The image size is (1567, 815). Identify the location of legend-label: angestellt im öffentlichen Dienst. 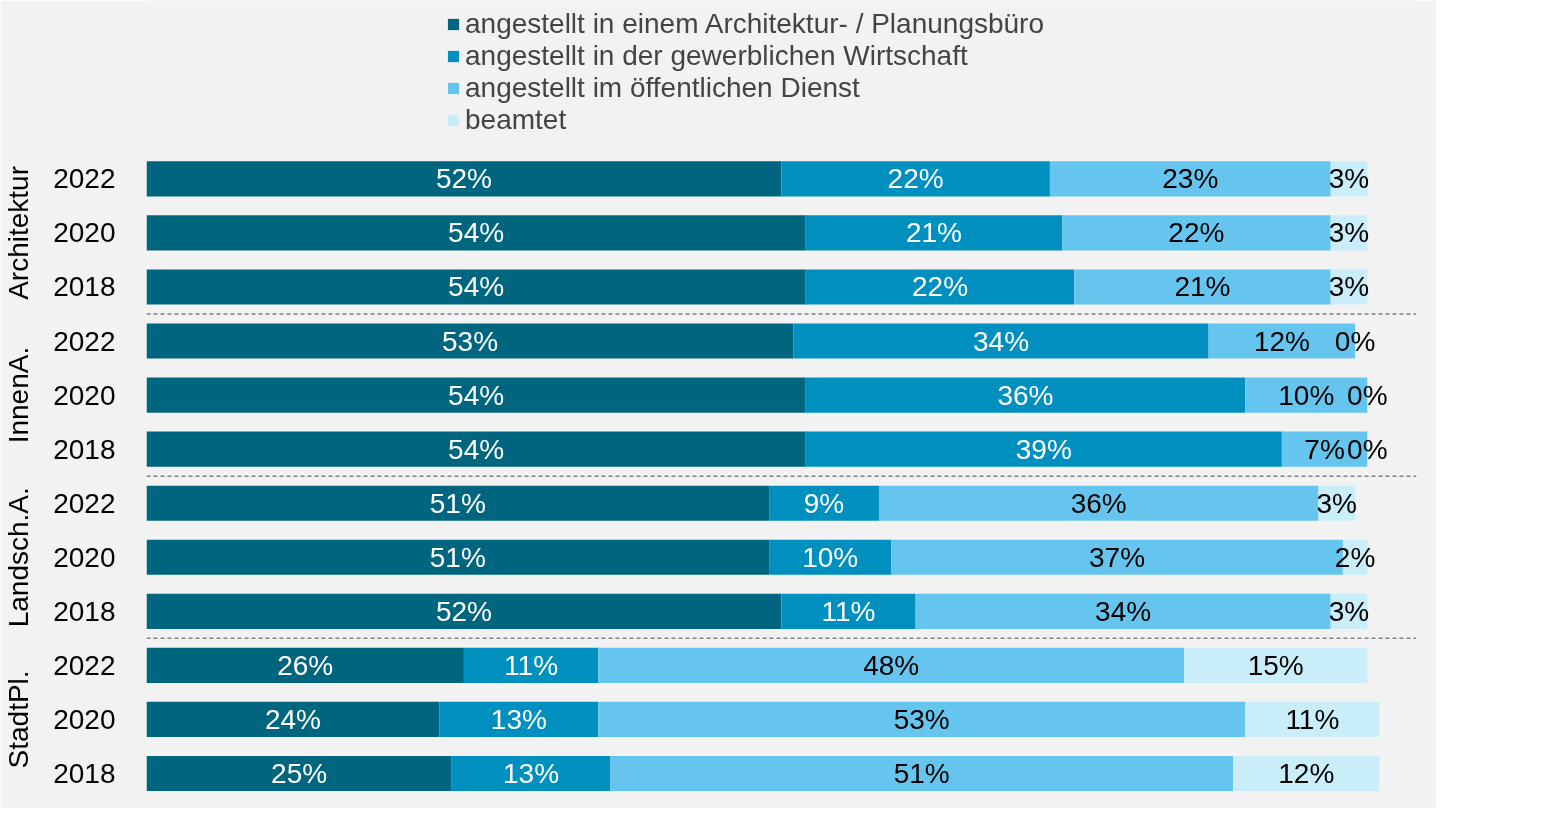
(662, 88).